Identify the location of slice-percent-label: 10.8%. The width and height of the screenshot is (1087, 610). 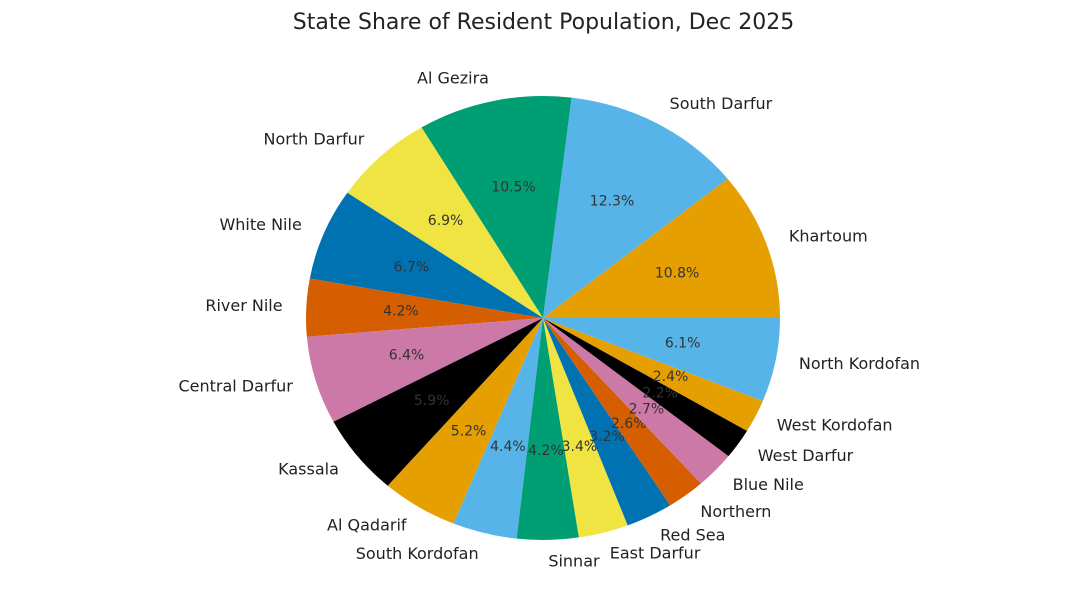
(677, 274).